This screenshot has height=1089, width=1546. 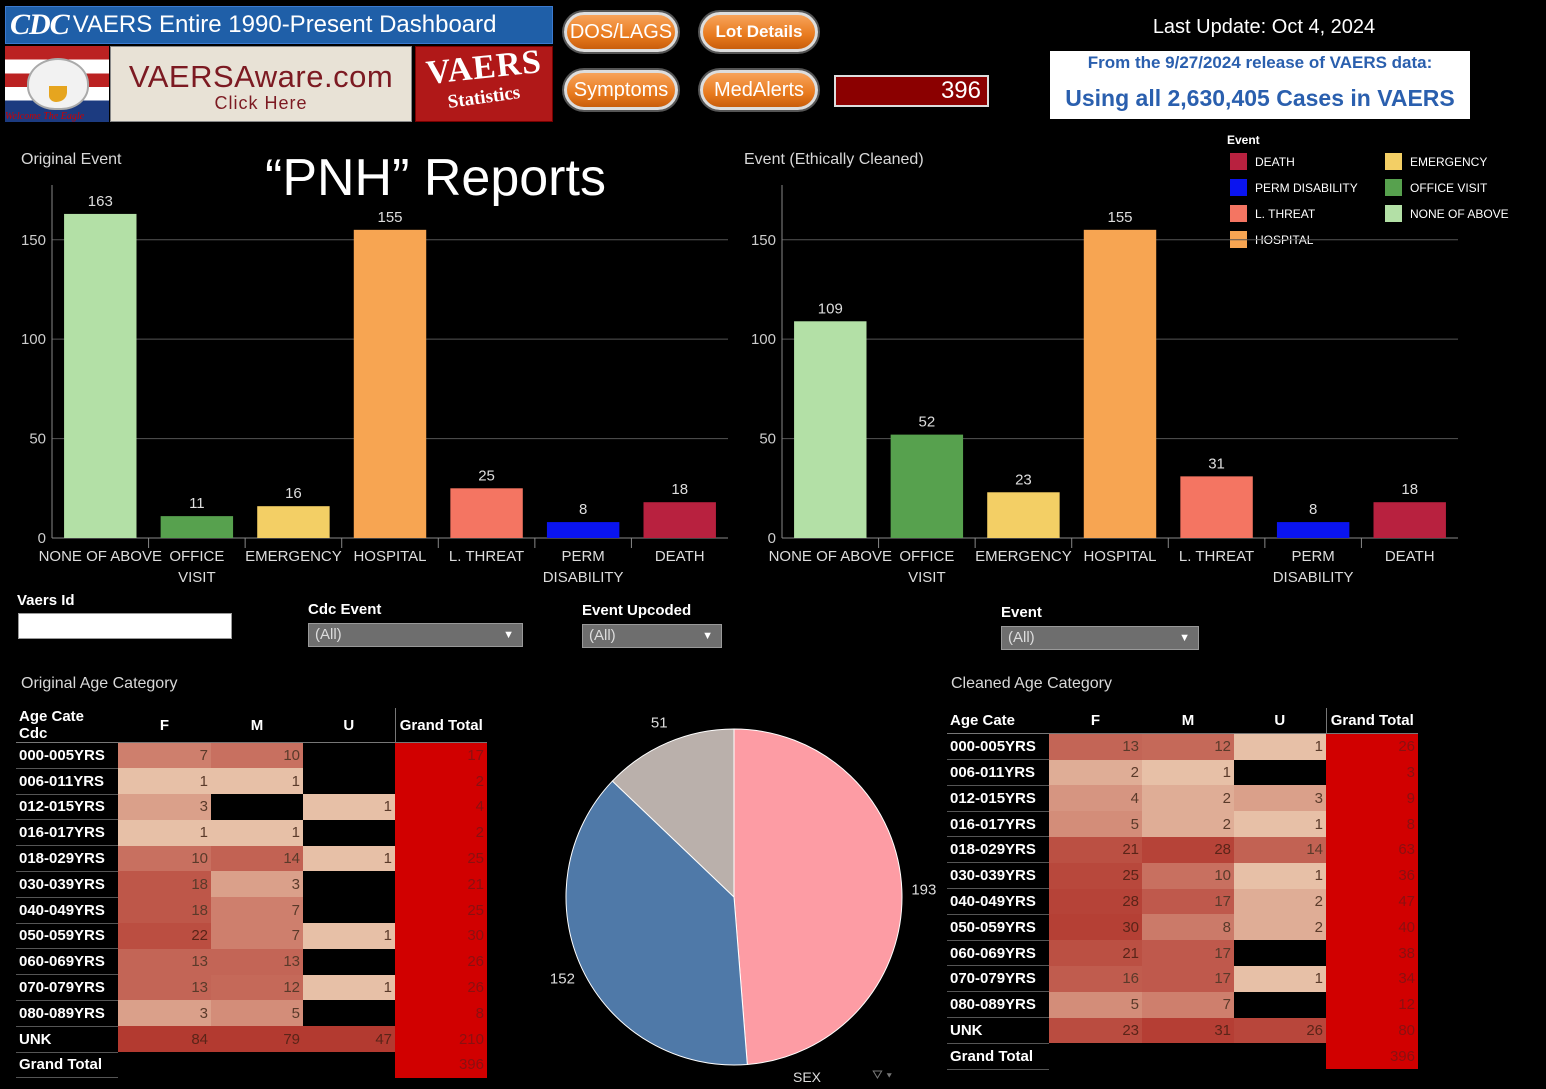 I want to click on bar-value-label: 18, so click(x=679, y=489).